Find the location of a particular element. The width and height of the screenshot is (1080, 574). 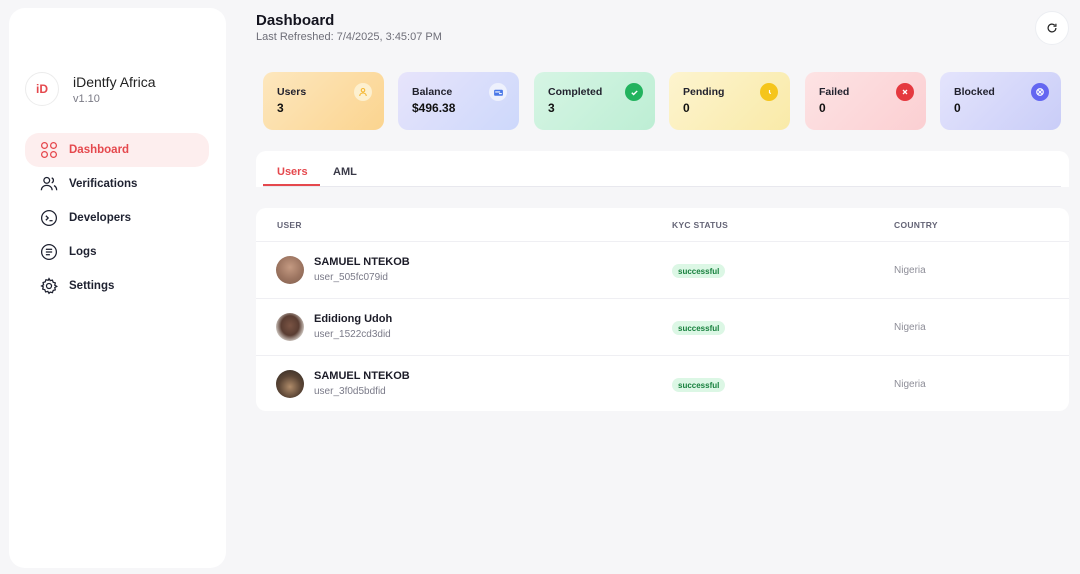

refresh-button is located at coordinates (1052, 28).